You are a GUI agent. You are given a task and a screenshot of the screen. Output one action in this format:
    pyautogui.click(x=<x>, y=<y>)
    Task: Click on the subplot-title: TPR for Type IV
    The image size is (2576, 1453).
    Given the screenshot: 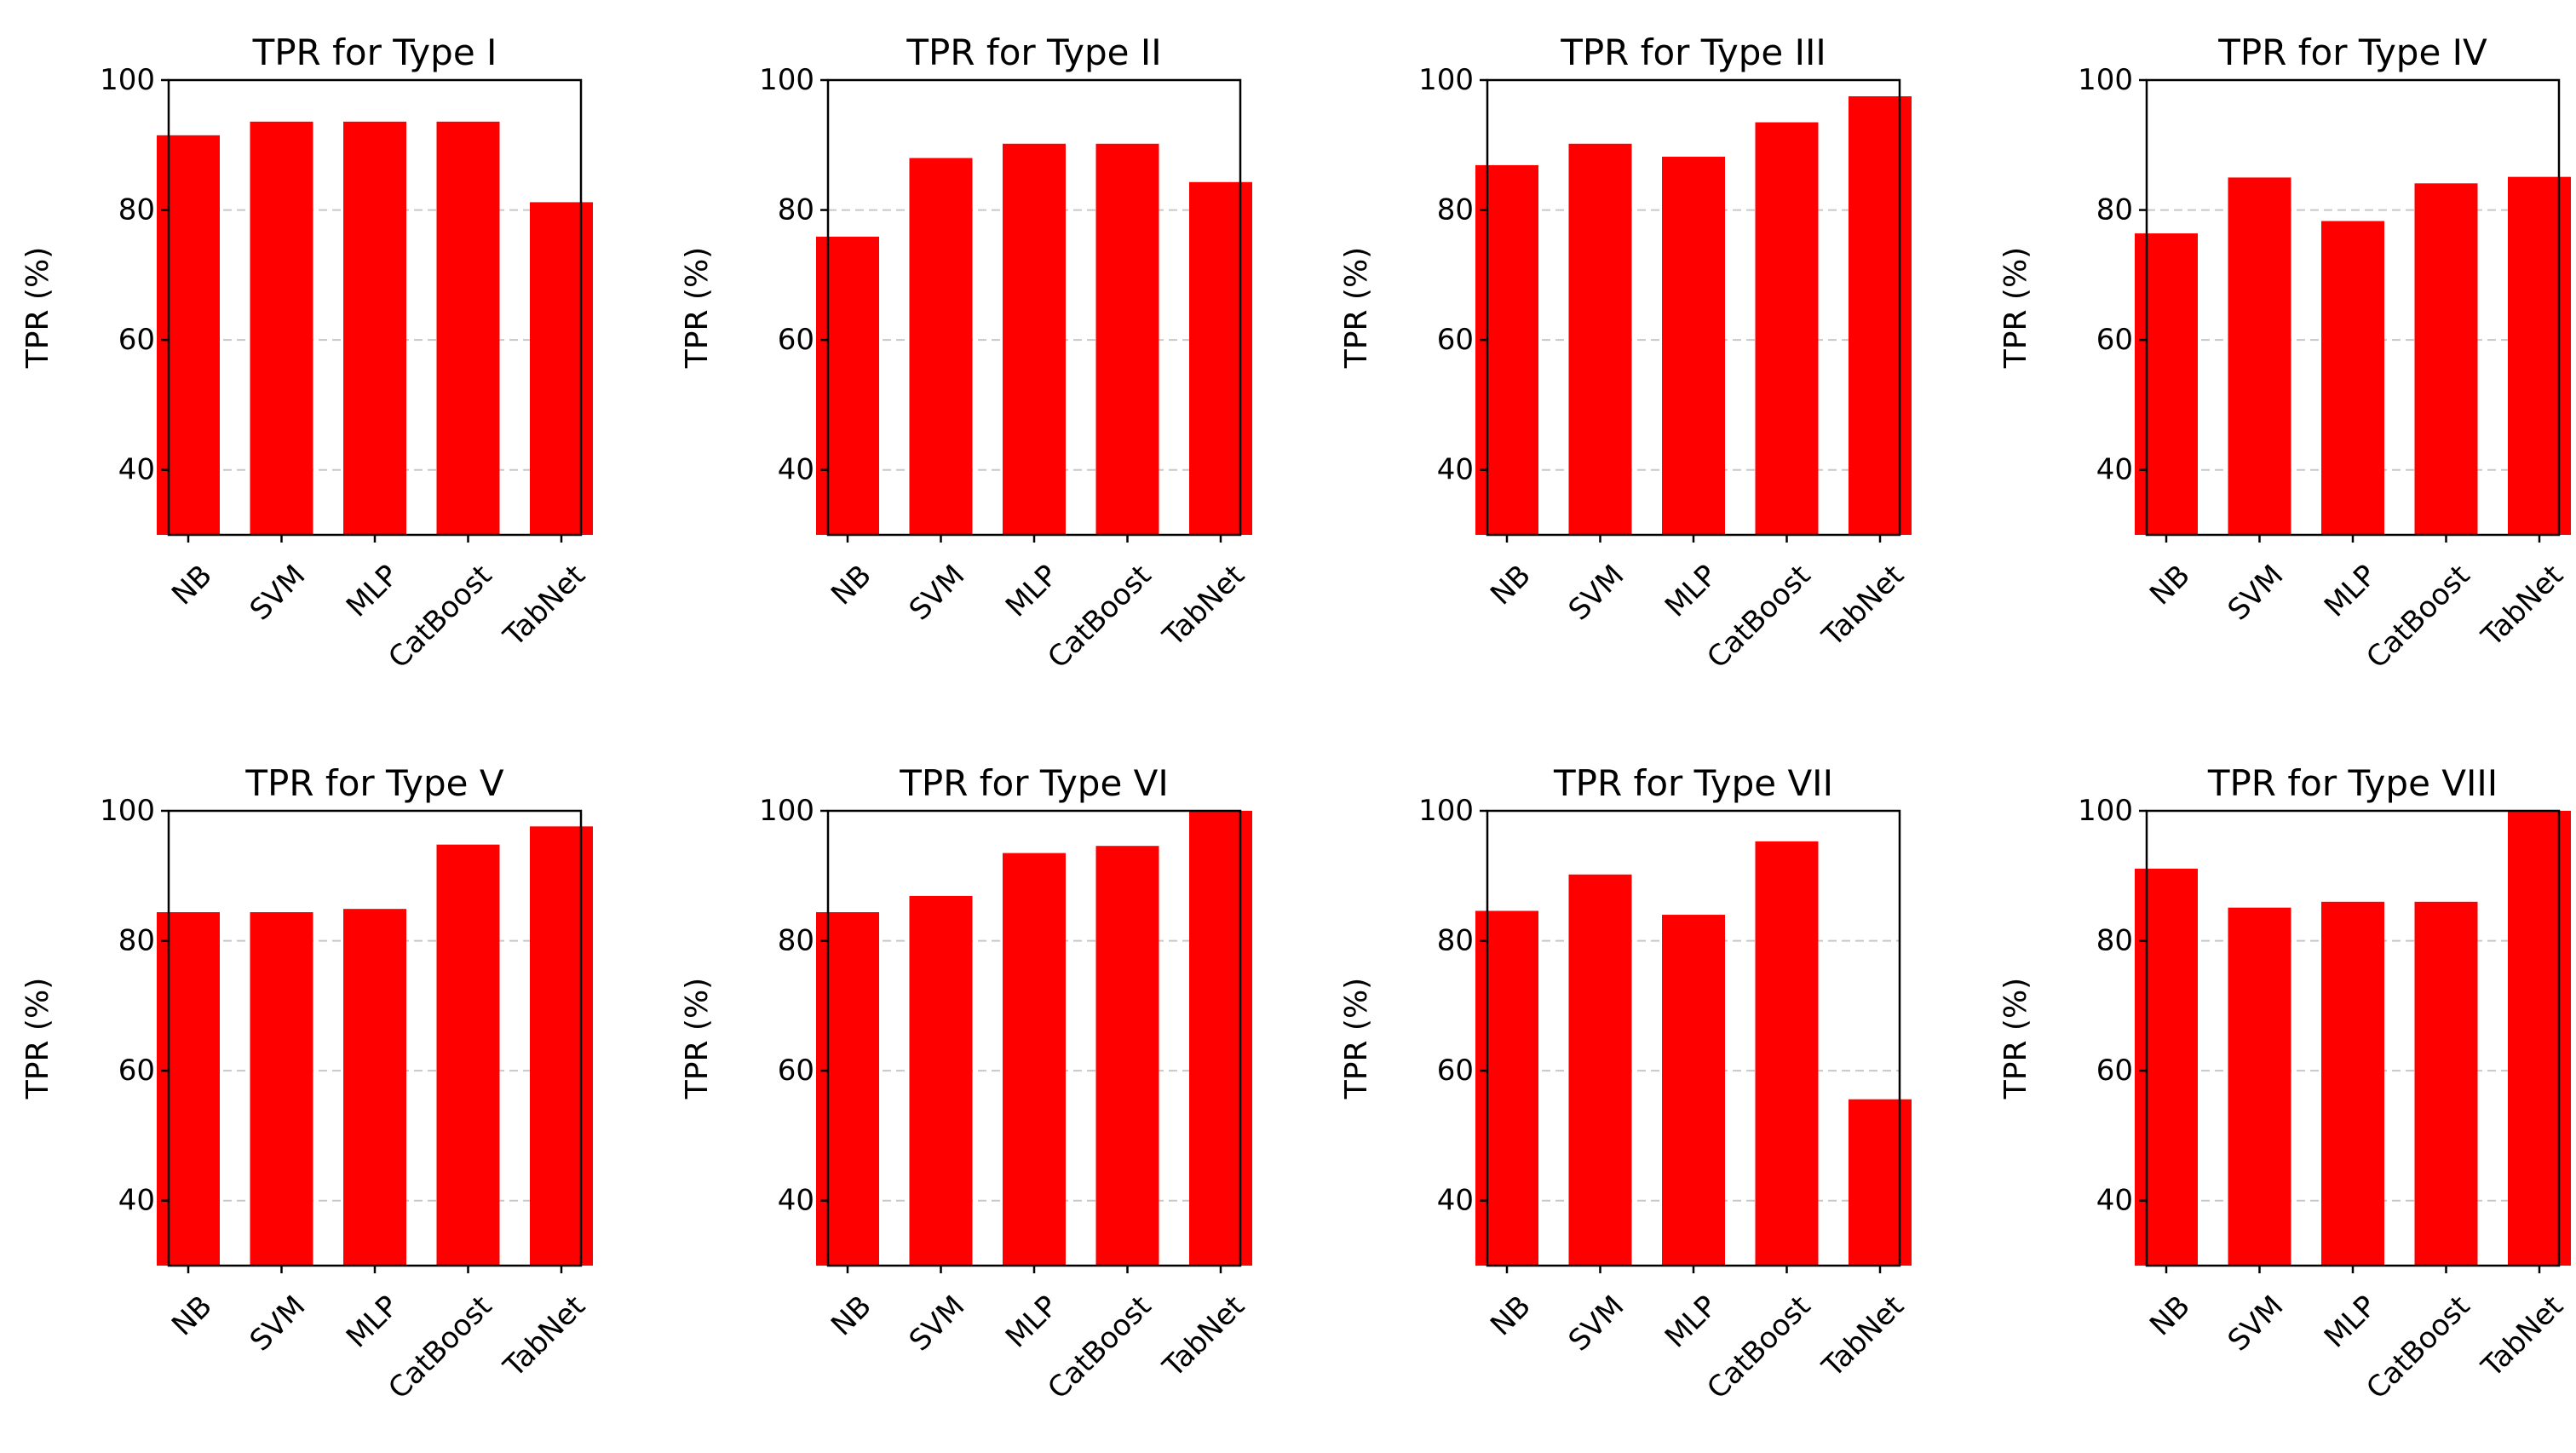 What is the action you would take?
    pyautogui.click(x=2352, y=52)
    